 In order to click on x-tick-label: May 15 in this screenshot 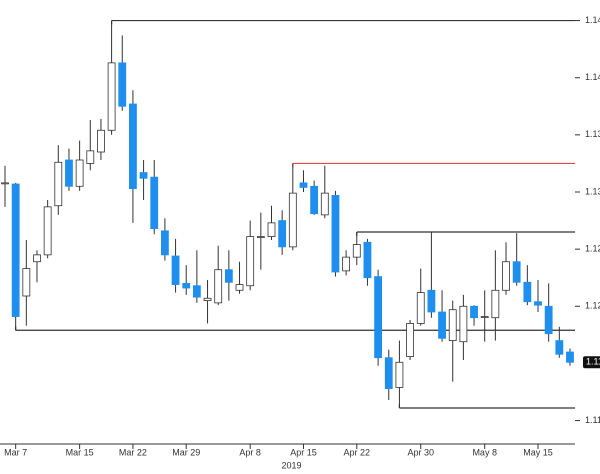, I will do `click(538, 452)`.